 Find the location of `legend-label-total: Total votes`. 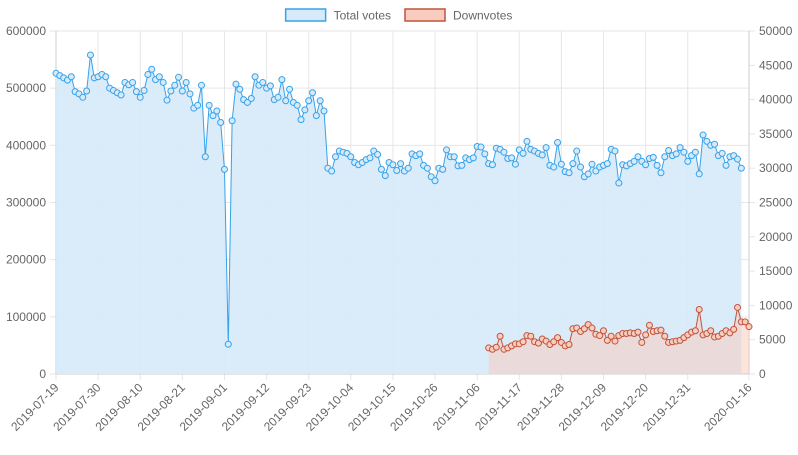

legend-label-total: Total votes is located at coordinates (362, 16).